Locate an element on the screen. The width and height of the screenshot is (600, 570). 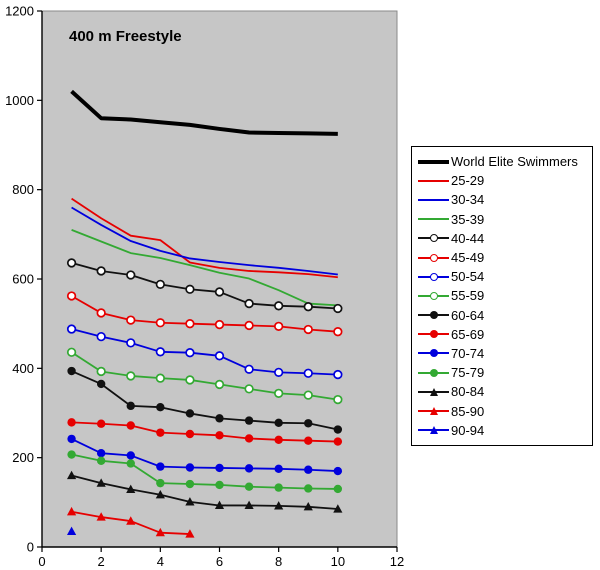
series-line-world-elite-swimmers is located at coordinates (204, 112).